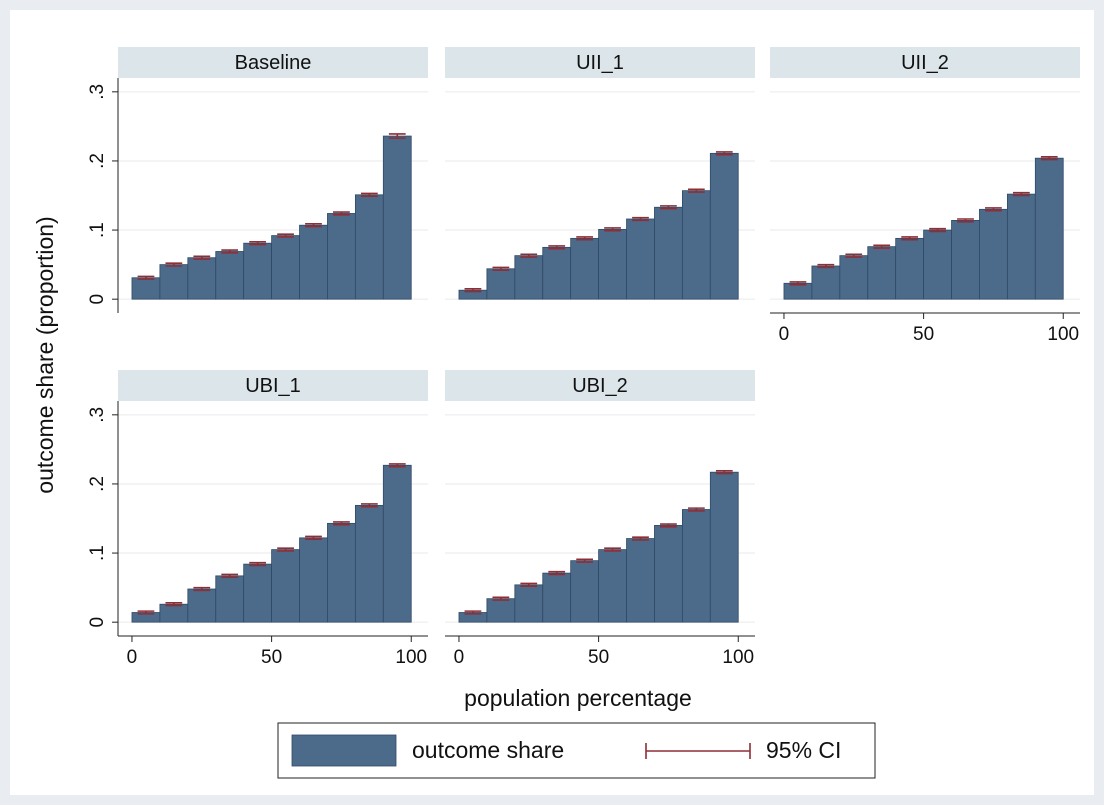 This screenshot has width=1104, height=805. I want to click on legend-label: 95% CI, so click(803, 750).